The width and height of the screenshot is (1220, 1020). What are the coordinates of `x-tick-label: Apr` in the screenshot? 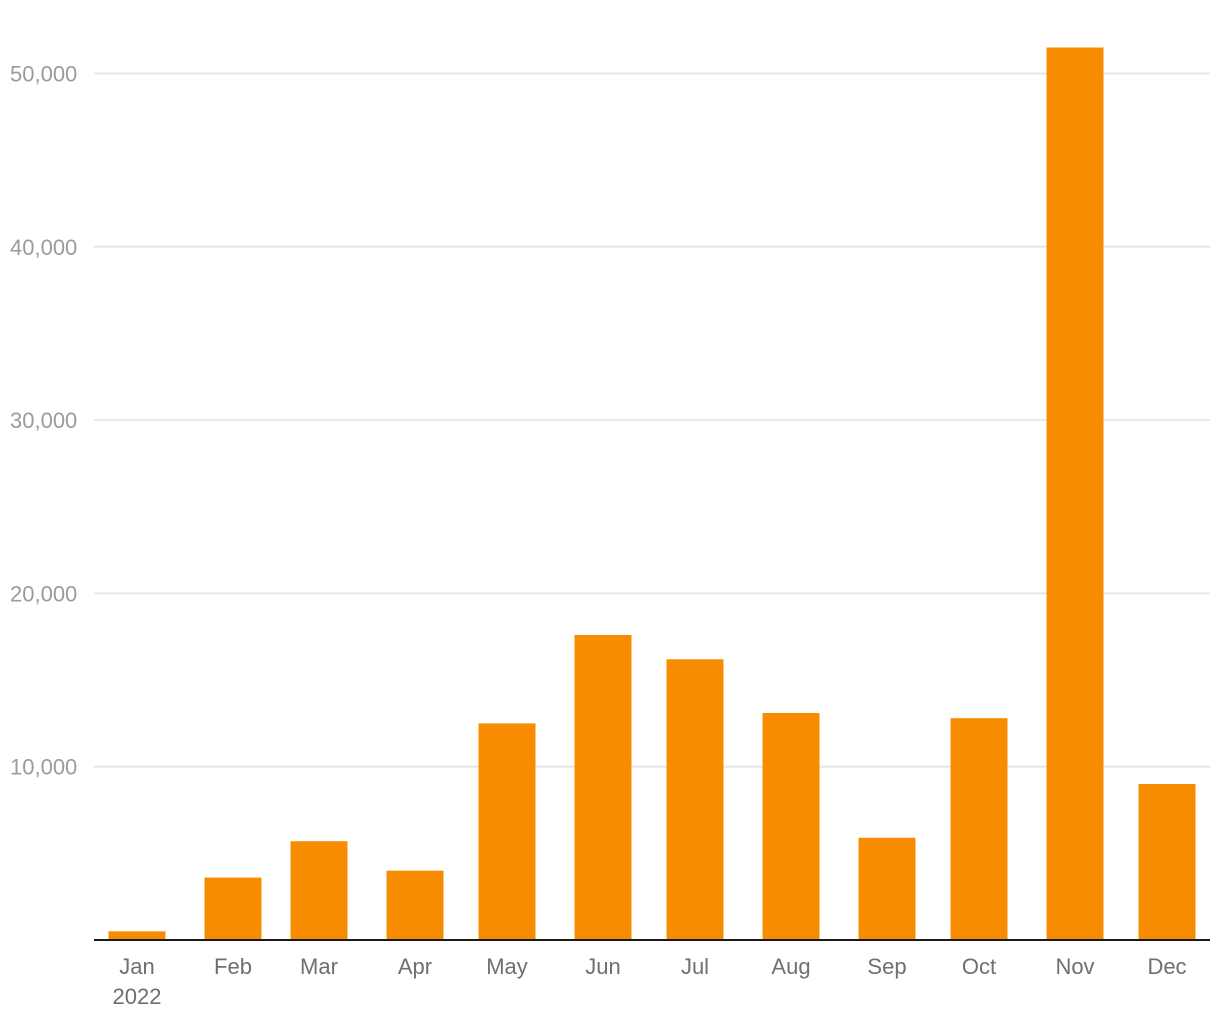 It's located at (415, 966).